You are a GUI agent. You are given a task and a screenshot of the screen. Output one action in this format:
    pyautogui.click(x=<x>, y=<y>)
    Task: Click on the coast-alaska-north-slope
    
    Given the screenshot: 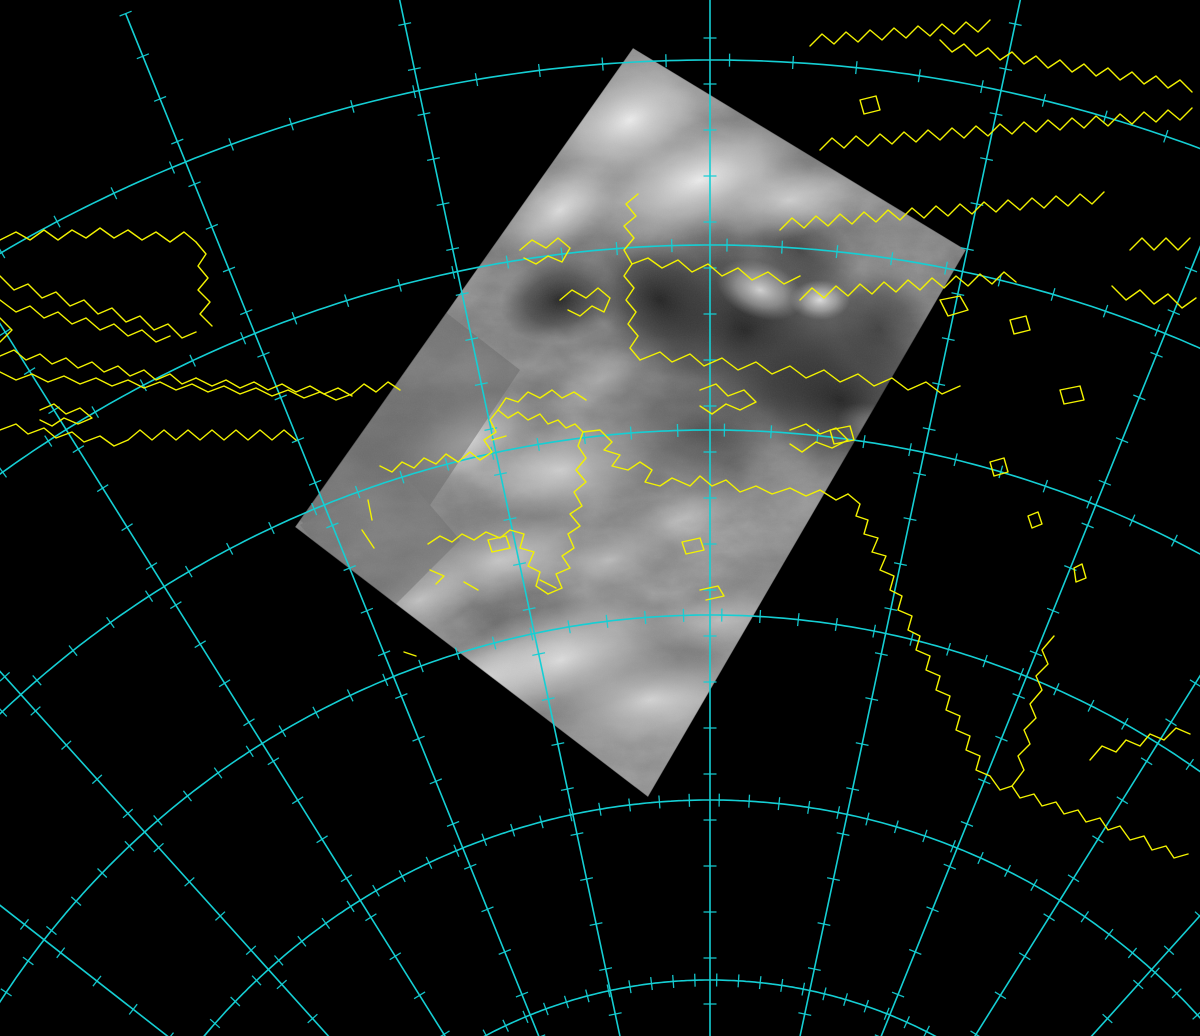 What is the action you would take?
    pyautogui.click(x=540, y=421)
    